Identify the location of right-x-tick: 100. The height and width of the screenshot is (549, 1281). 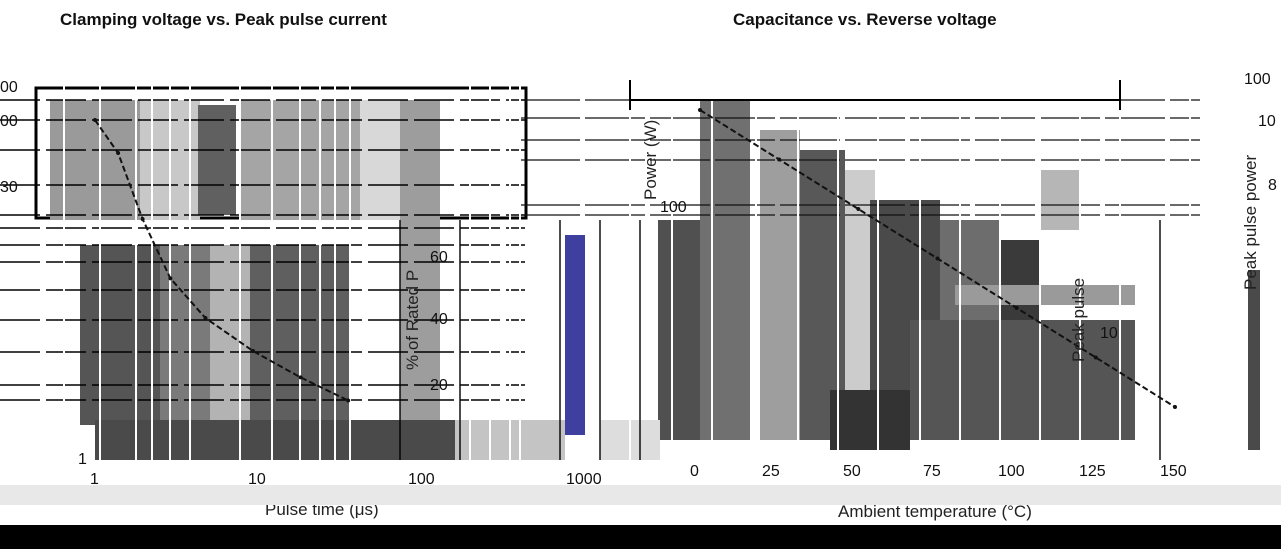
(1011, 471).